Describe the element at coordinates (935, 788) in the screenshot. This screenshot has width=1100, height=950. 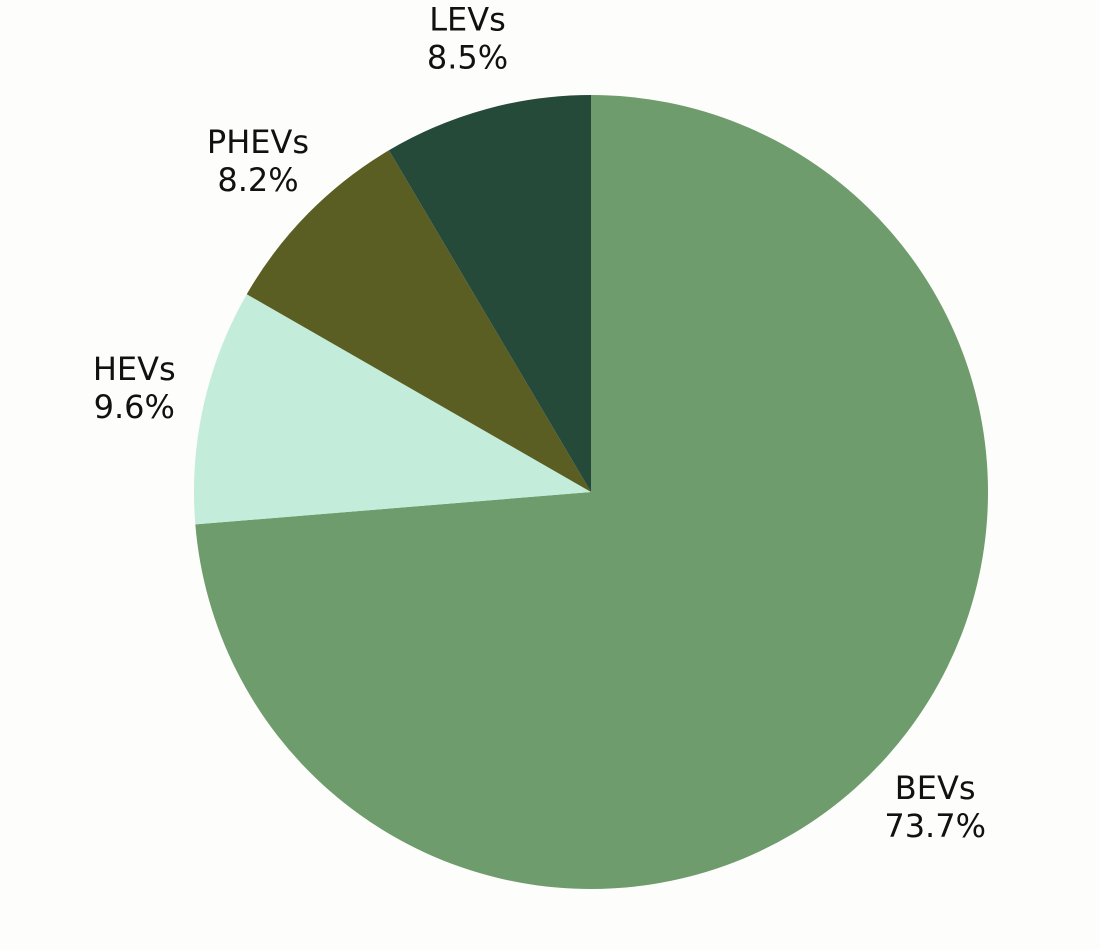
I see `slice-label: BEVs` at that location.